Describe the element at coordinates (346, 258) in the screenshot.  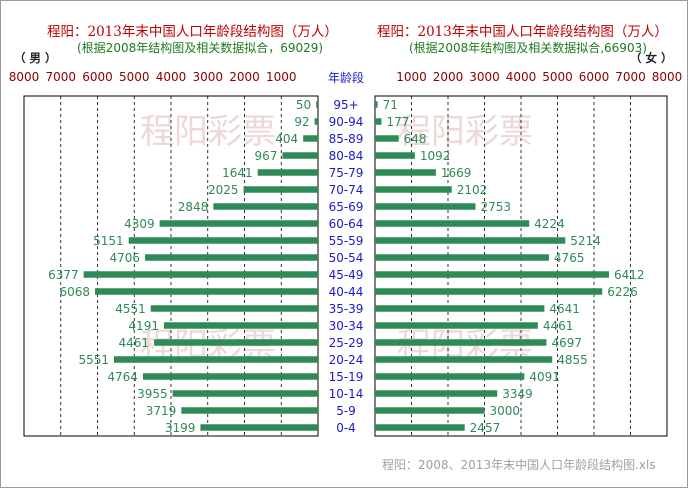
I see `age-group-label: 50-54` at that location.